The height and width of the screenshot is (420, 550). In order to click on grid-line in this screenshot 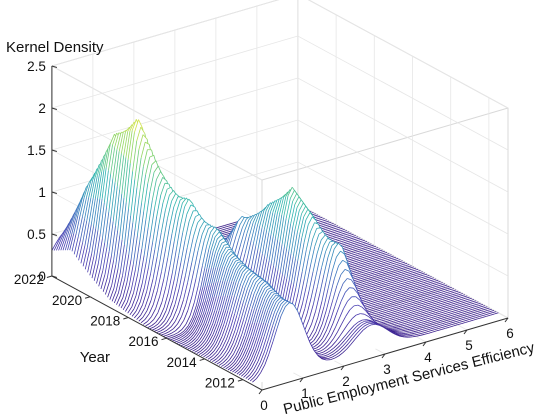, I will do `click(157, 123)`.